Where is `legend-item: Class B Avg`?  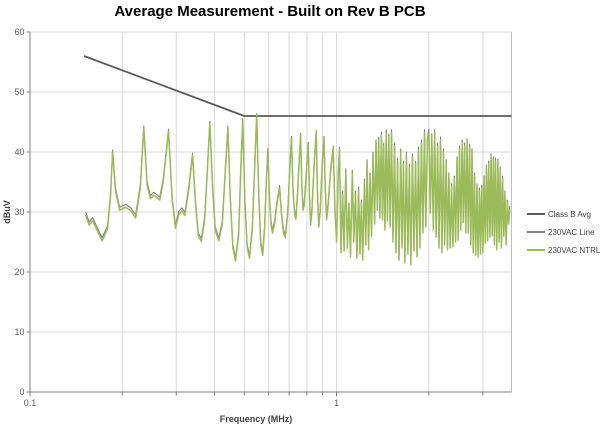 legend-item: Class B Avg is located at coordinates (563, 214).